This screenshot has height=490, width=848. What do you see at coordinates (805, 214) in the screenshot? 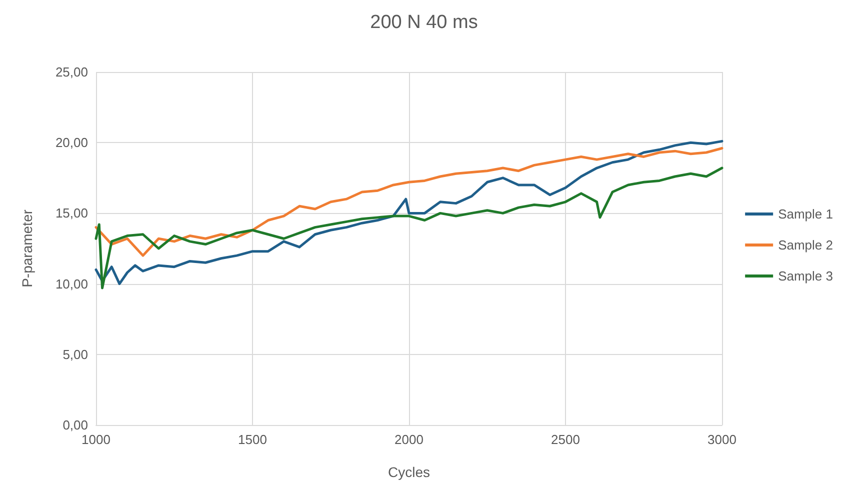
I see `legend-label: Sample 1` at bounding box center [805, 214].